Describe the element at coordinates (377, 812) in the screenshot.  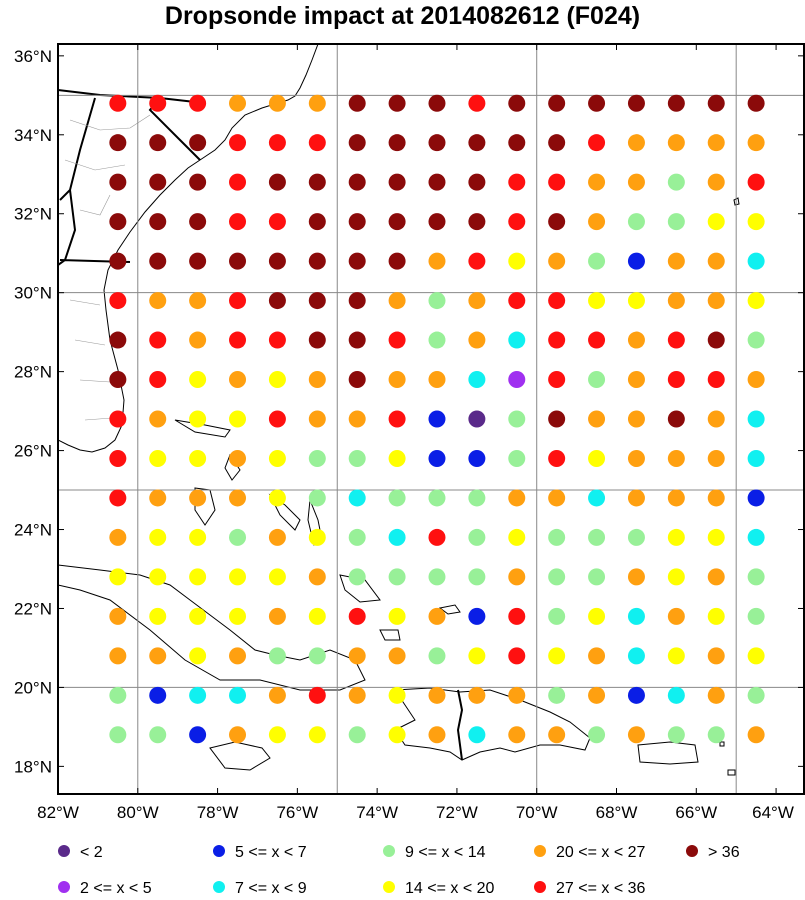
I see `lon-tick-label: 74°W` at that location.